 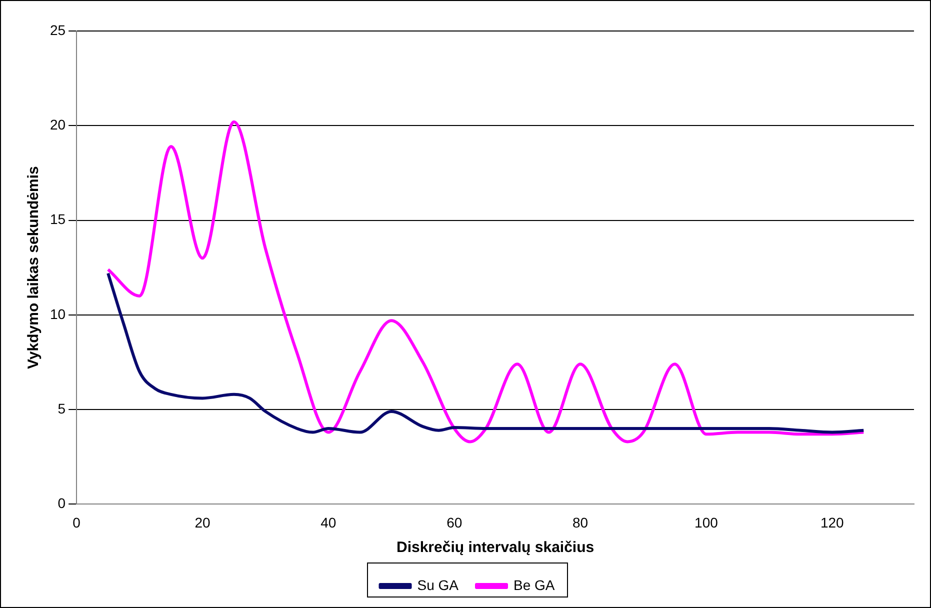 What do you see at coordinates (58, 314) in the screenshot?
I see `y-tick-label: 10` at bounding box center [58, 314].